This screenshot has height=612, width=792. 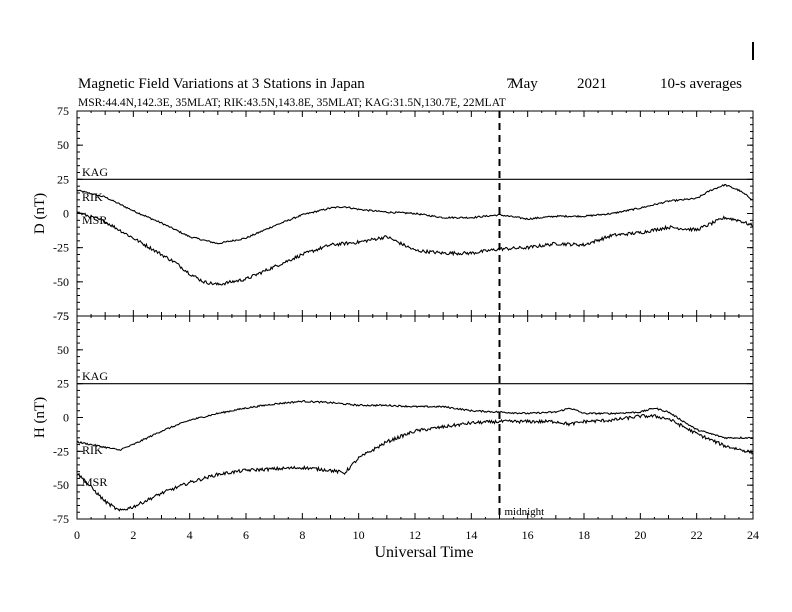 I want to click on d-label-msr: MSR, so click(x=94, y=220).